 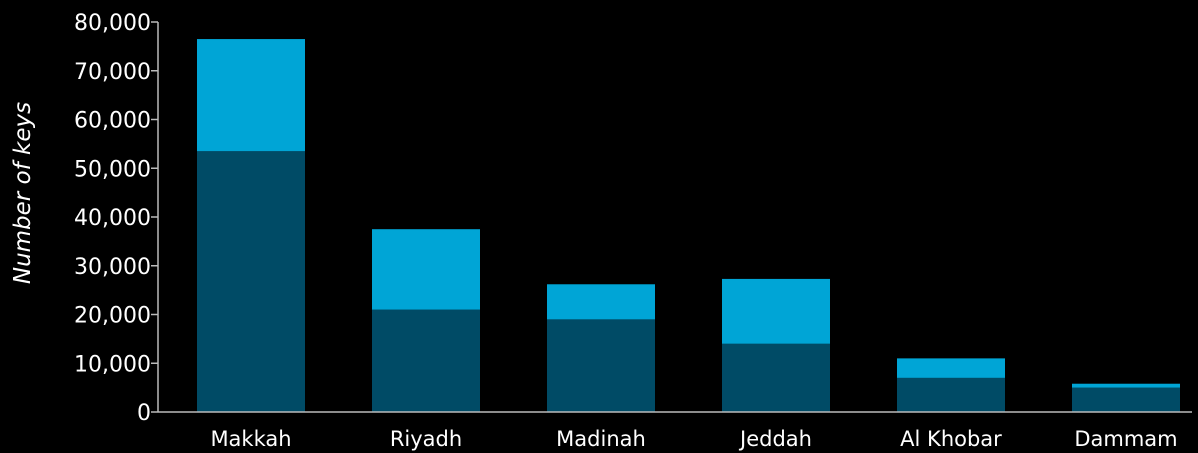 I want to click on y-tick-label: 30,000, so click(x=112, y=267).